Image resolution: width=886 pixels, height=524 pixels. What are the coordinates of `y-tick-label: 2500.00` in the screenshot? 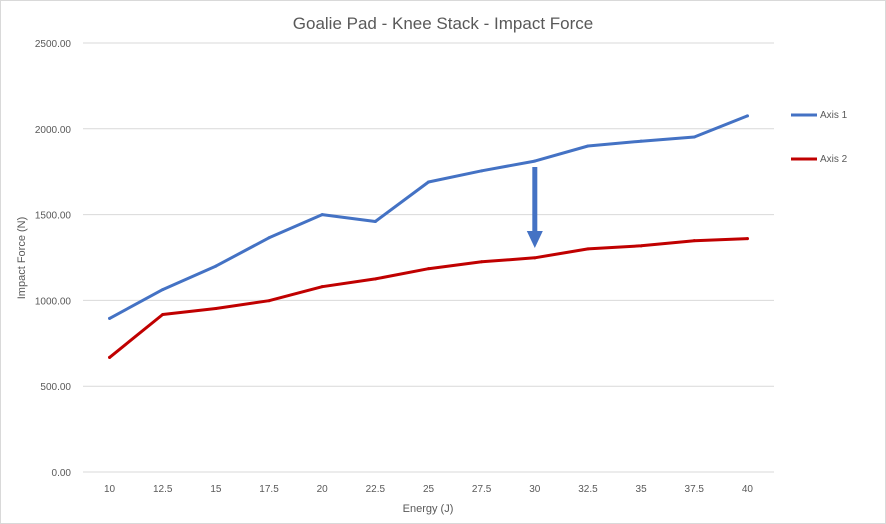 It's located at (53, 44).